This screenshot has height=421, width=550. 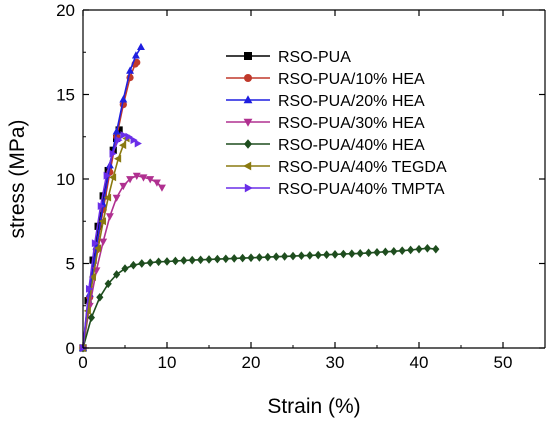 I want to click on legend-item: RSO-PUA/40% TMPTA, so click(x=335, y=189).